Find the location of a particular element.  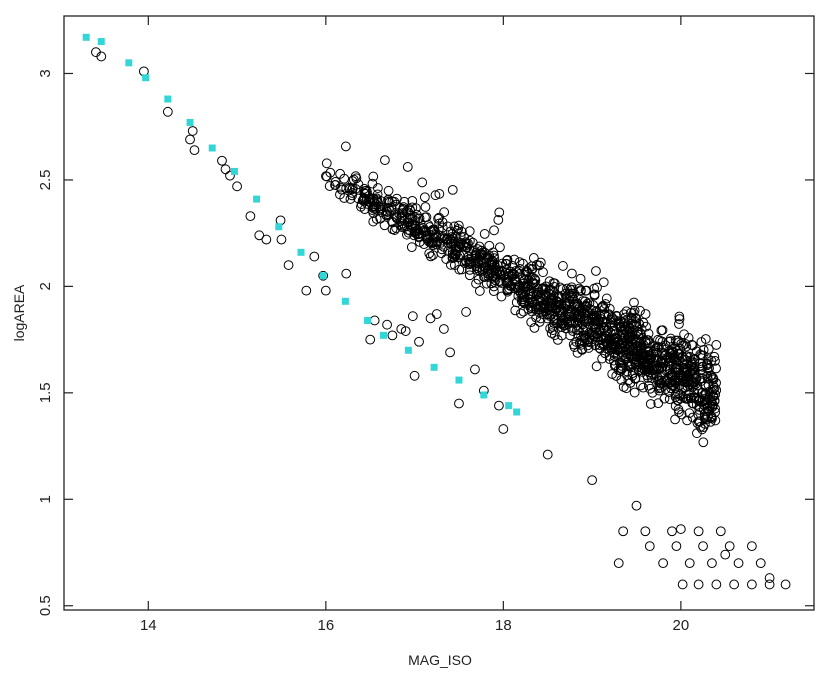

x-axis-label: MAG_ISO is located at coordinates (440, 660).